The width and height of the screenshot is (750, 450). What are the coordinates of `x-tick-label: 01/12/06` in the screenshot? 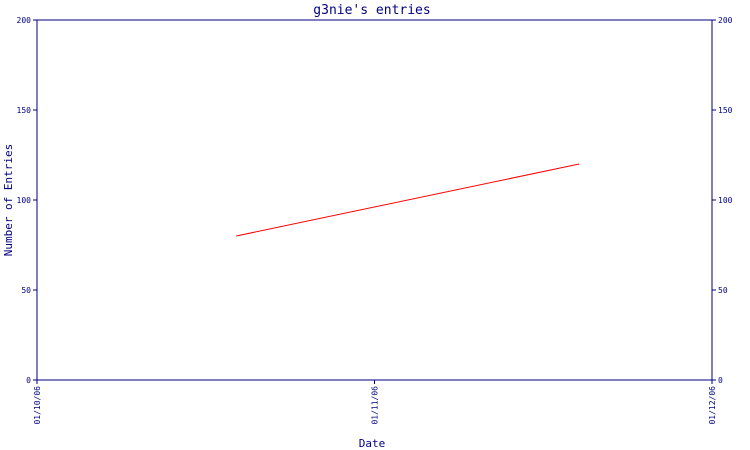 It's located at (712, 405).